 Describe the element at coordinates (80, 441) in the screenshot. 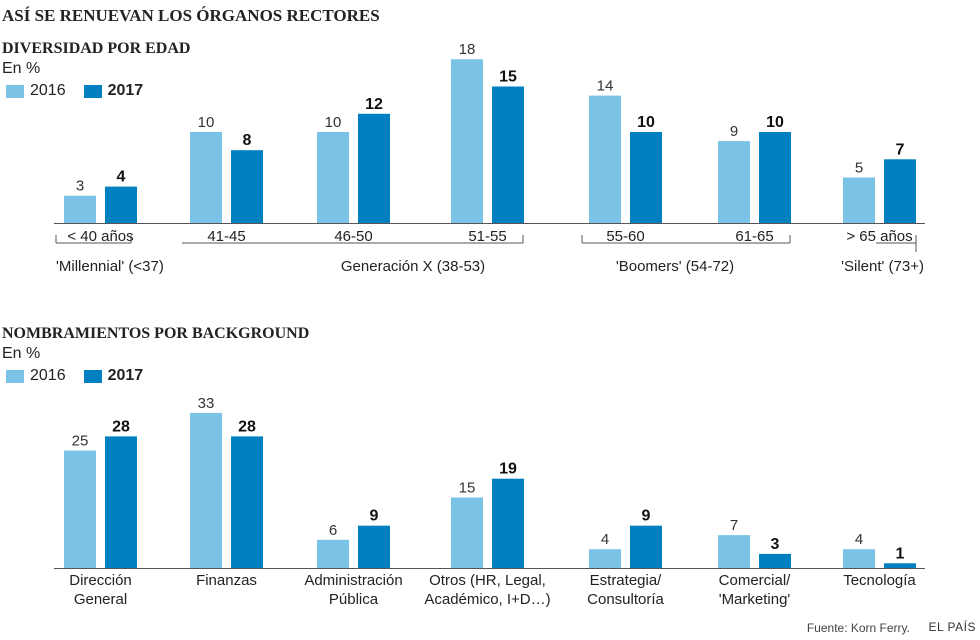

I see `value-label-2016: 25` at that location.